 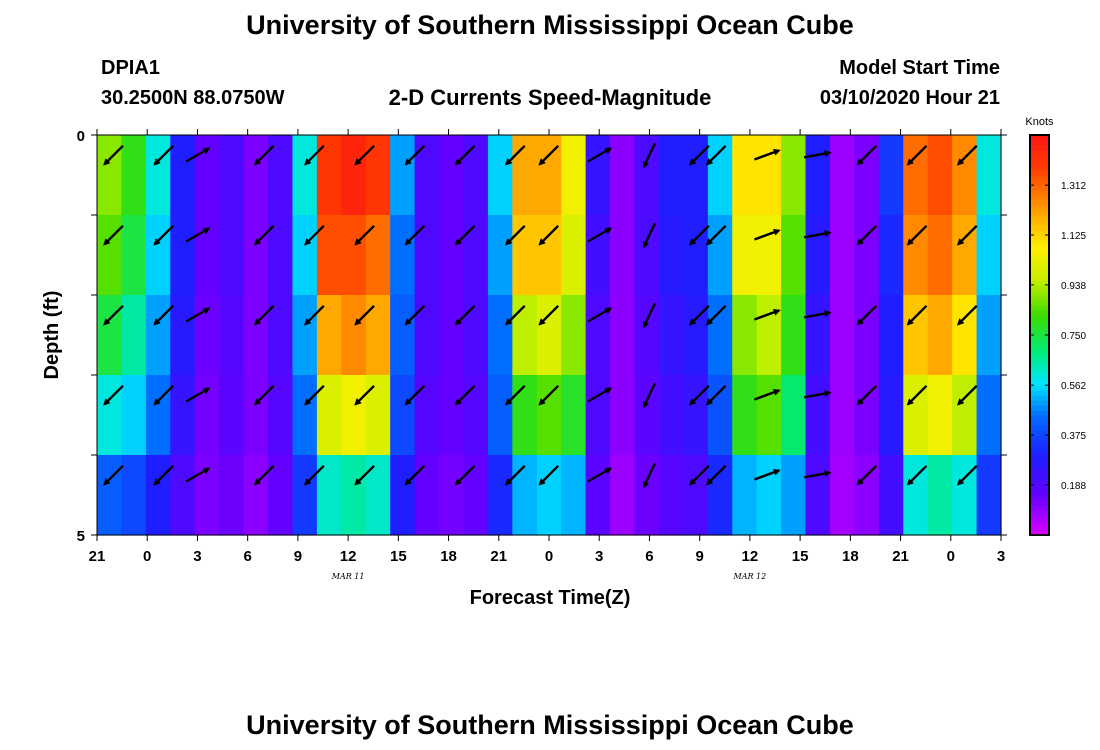 What do you see at coordinates (919, 68) in the screenshot?
I see `model-start-label: Model Start Time` at bounding box center [919, 68].